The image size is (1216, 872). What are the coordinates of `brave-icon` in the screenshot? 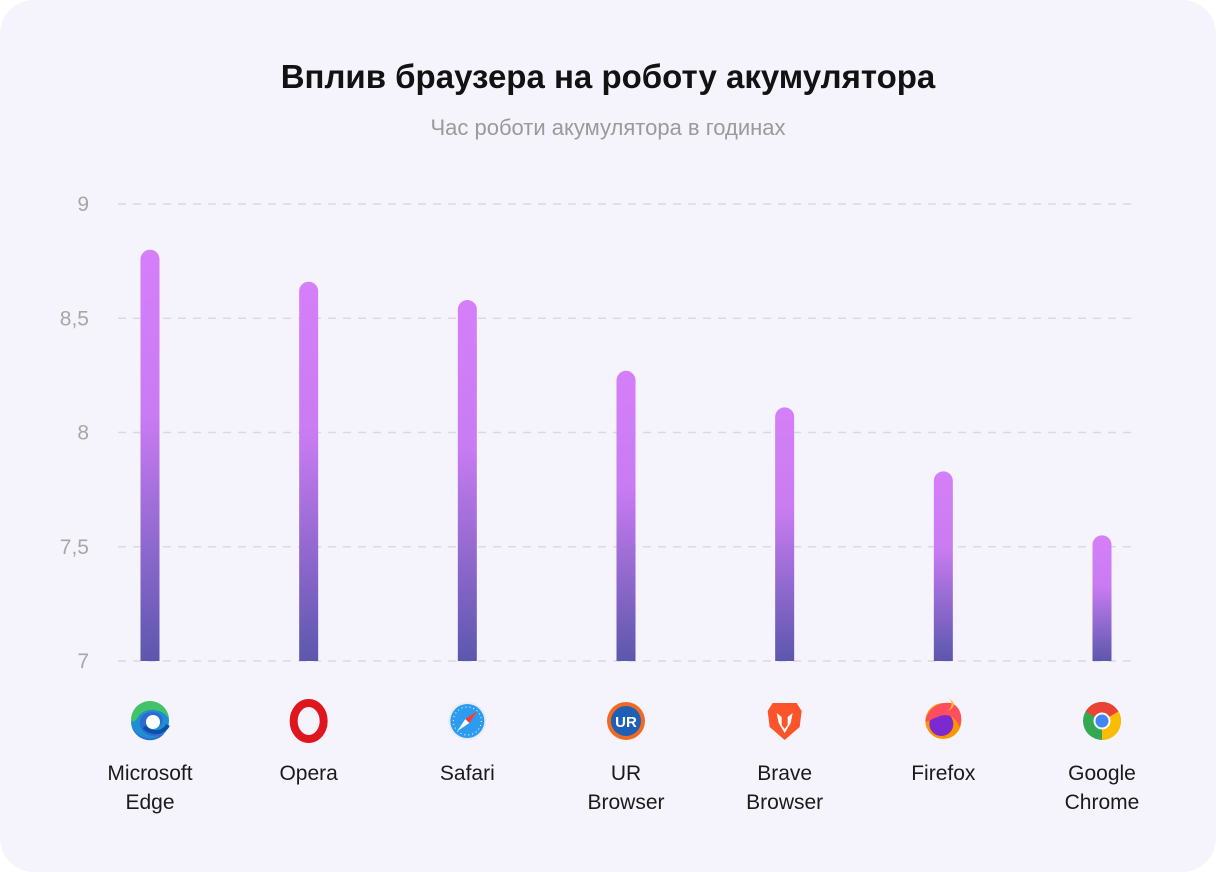 It's located at (784, 721).